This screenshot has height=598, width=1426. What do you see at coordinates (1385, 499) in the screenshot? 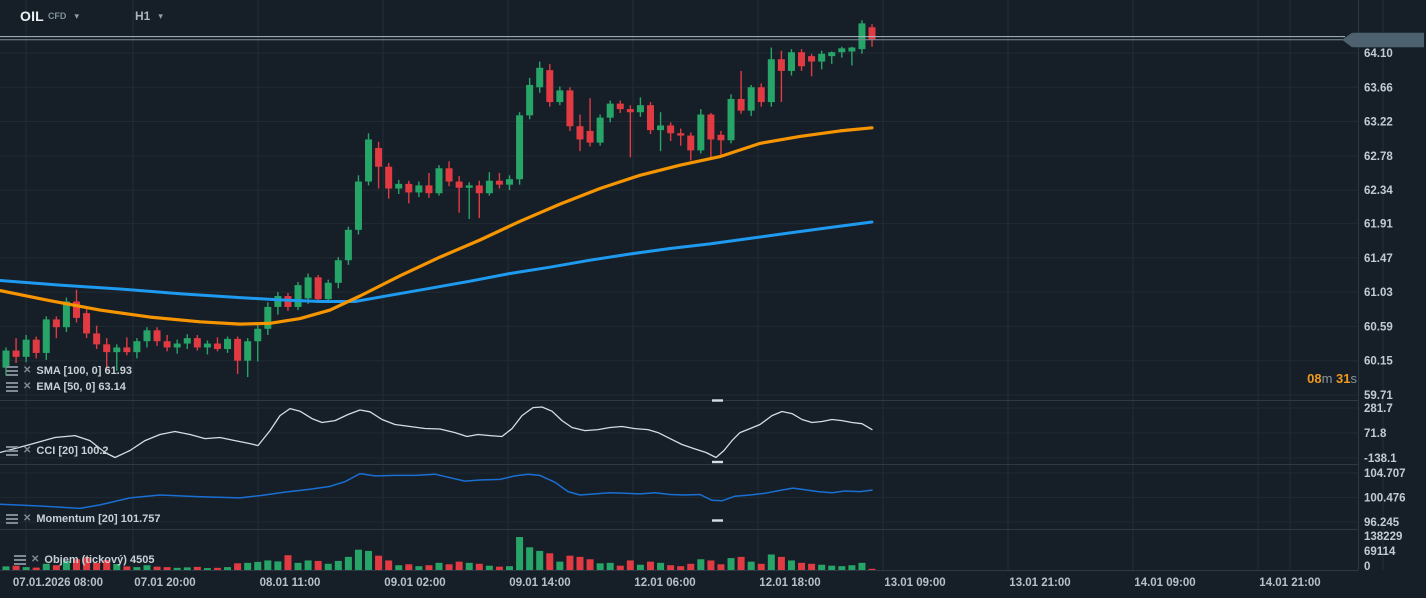
I see `svg-text: 100.476` at bounding box center [1385, 499].